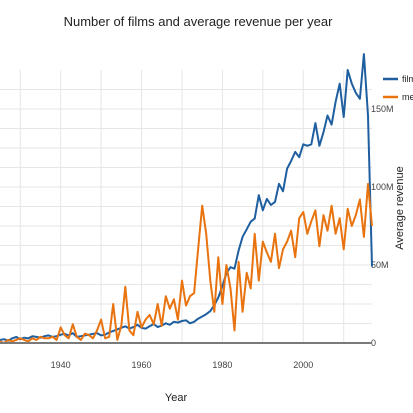 The image size is (413, 413). What do you see at coordinates (373, 343) in the screenshot?
I see `y2-tick-label: 0` at bounding box center [373, 343].